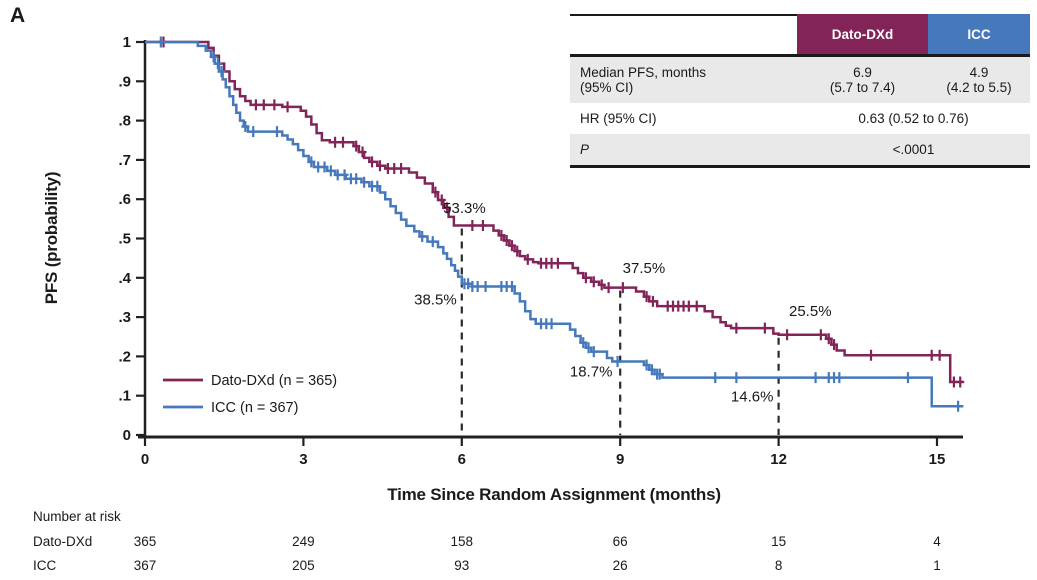 The image size is (1037, 580). I want to click on y-tick-label: .1, so click(124, 396).